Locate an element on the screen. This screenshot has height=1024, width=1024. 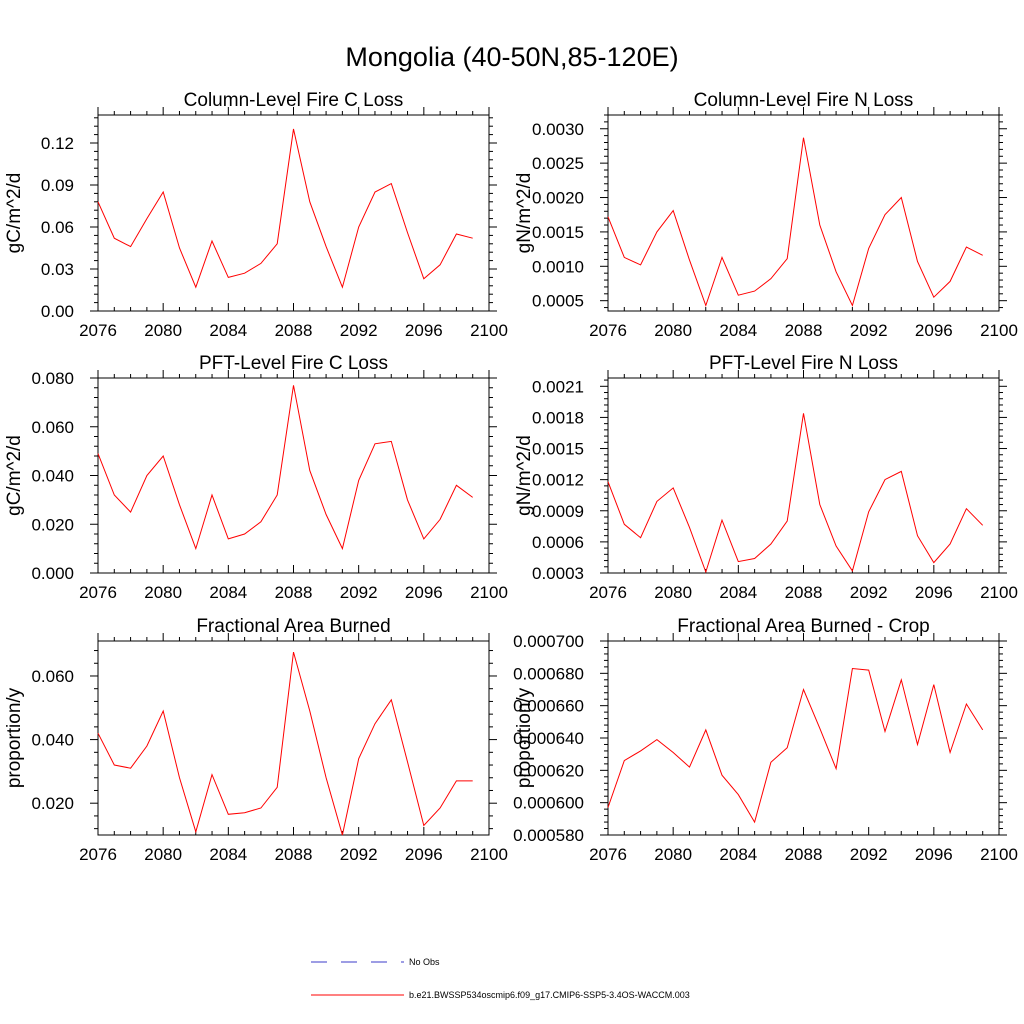
series-line is located at coordinates (285, 208).